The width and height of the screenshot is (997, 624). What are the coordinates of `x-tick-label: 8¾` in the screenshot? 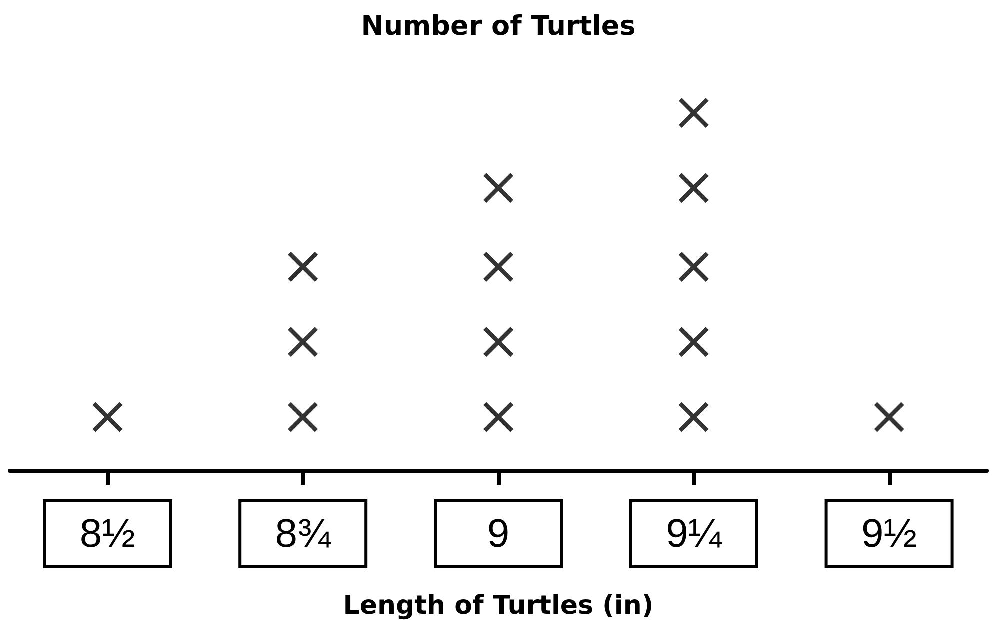 It's located at (303, 534).